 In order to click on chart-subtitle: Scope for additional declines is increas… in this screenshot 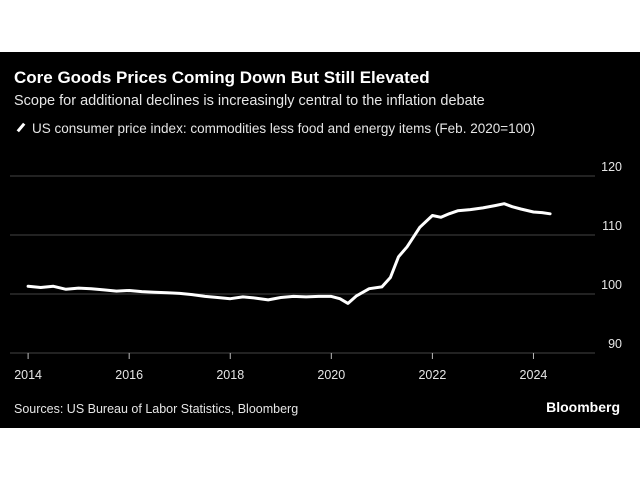, I will do `click(249, 101)`.